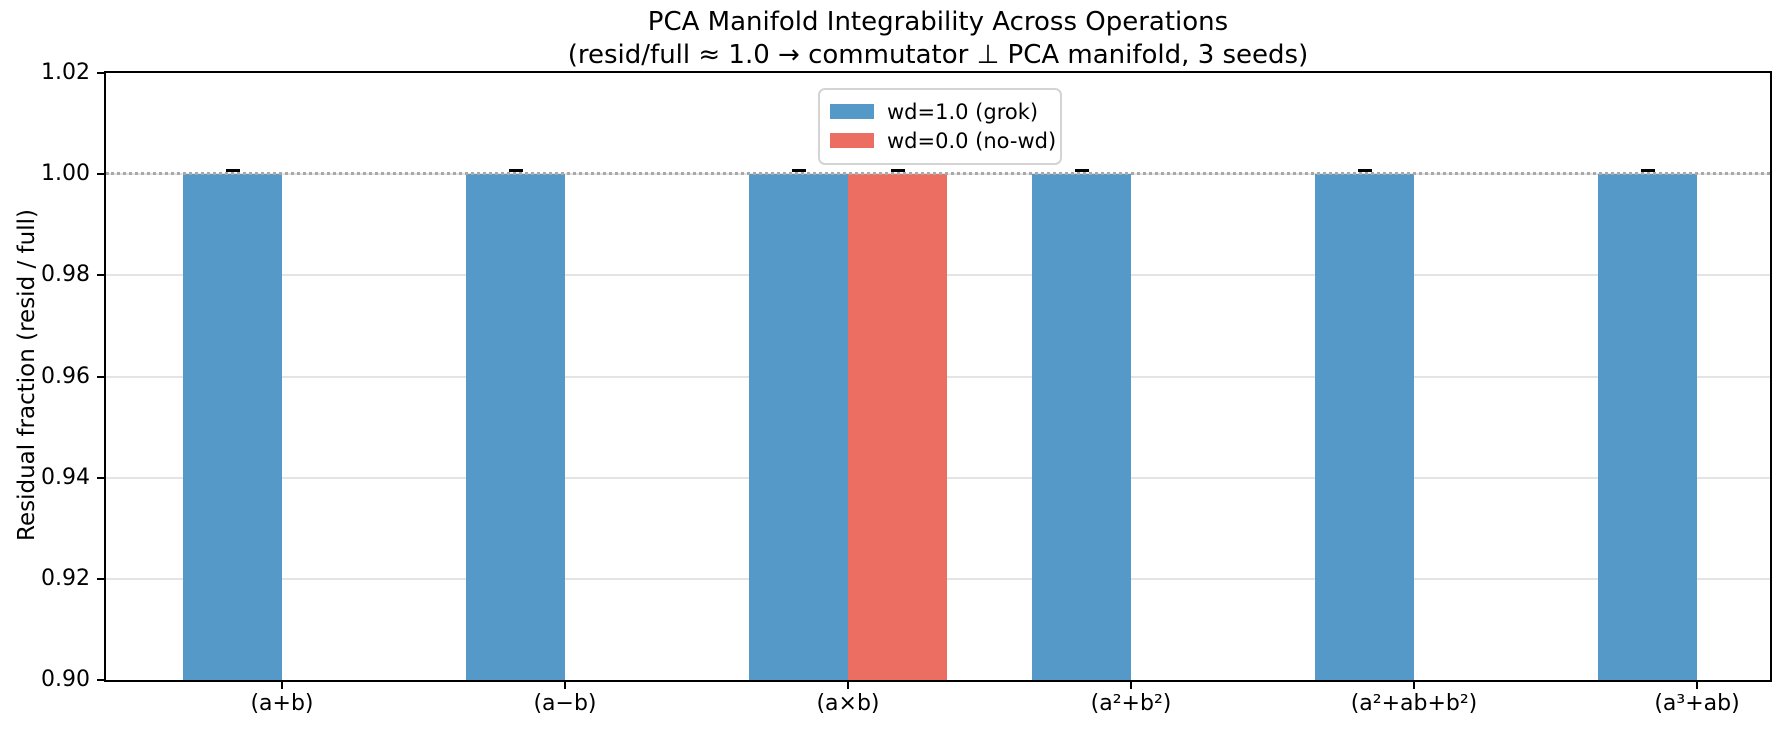 The height and width of the screenshot is (733, 1786). What do you see at coordinates (65, 174) in the screenshot?
I see `y-tick-label: 1.00` at bounding box center [65, 174].